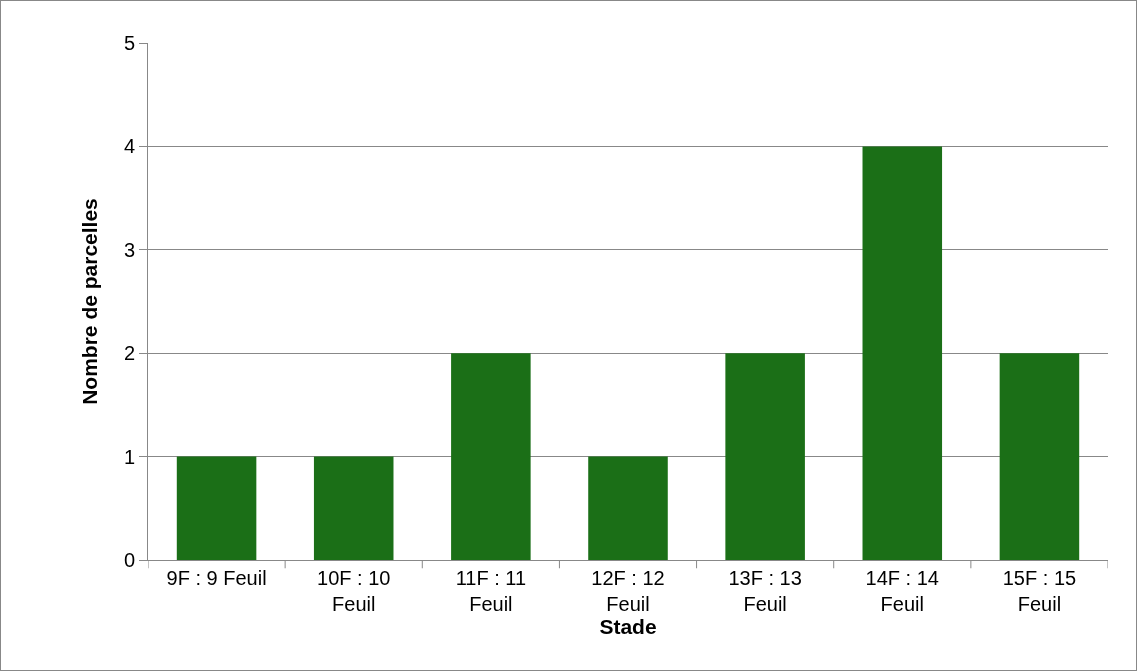 The image size is (1137, 671). Describe the element at coordinates (628, 591) in the screenshot. I see `x-tick-label: 12F : 12 Feuil` at that location.